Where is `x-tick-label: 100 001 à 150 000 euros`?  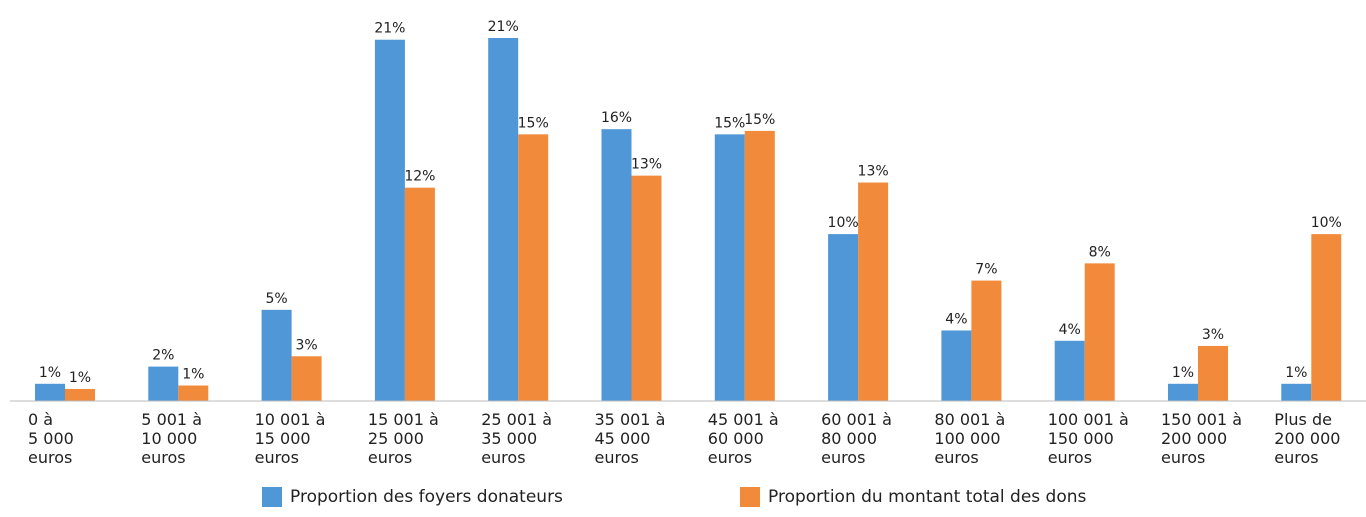 x-tick-label: 100 001 à 150 000 euros is located at coordinates (1088, 438).